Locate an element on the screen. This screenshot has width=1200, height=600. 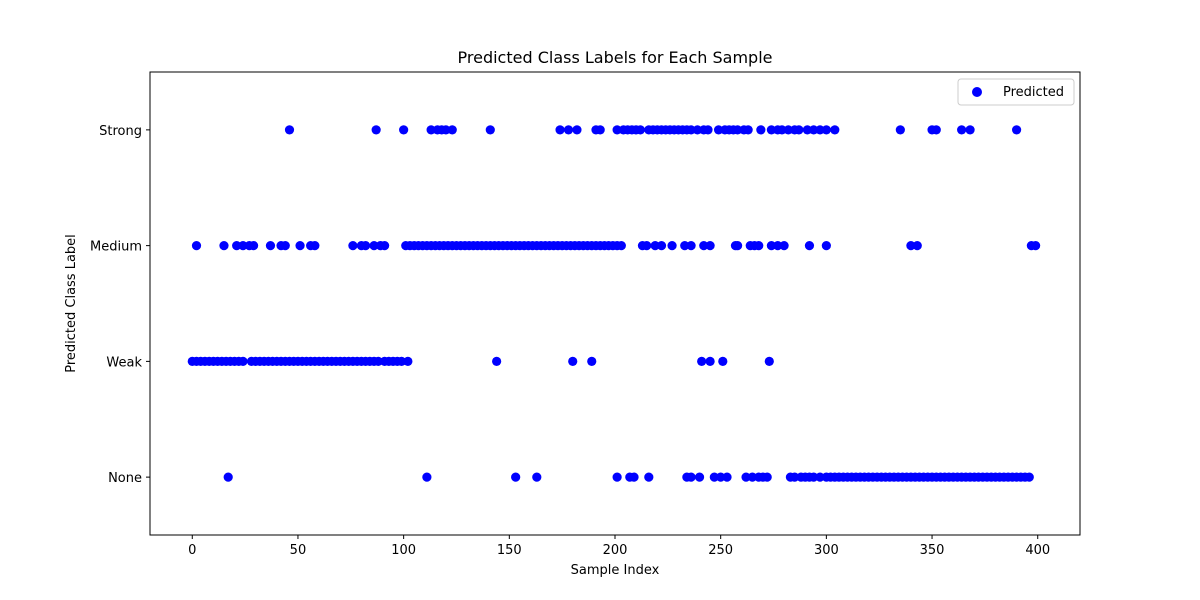
legend-marker is located at coordinates (977, 92).